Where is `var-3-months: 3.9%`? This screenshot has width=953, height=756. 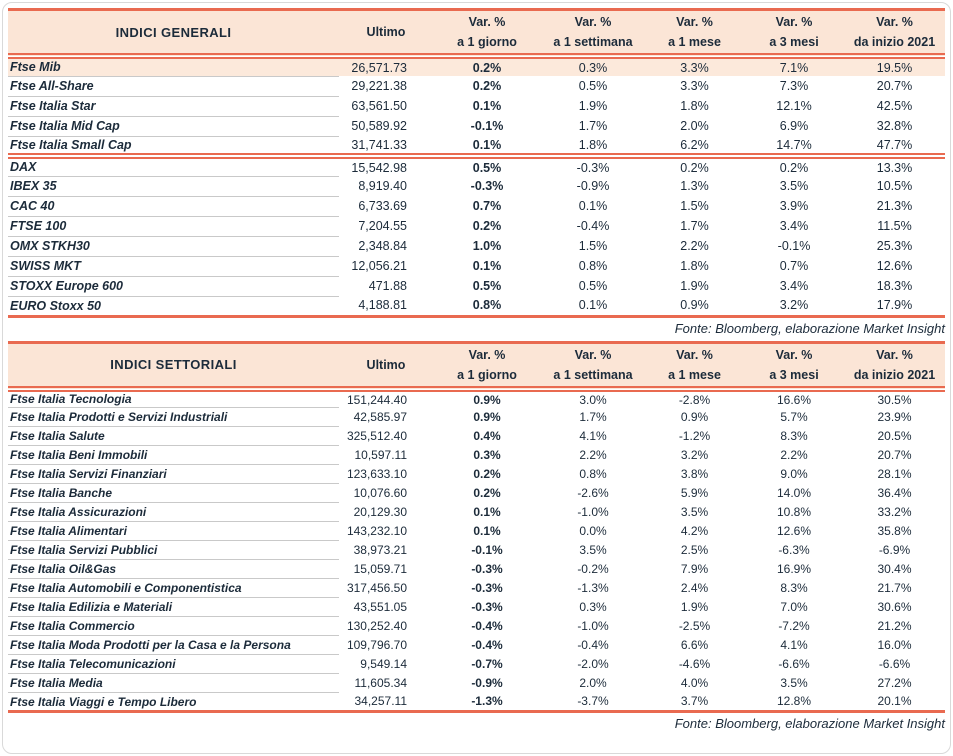 var-3-months: 3.9% is located at coordinates (794, 206).